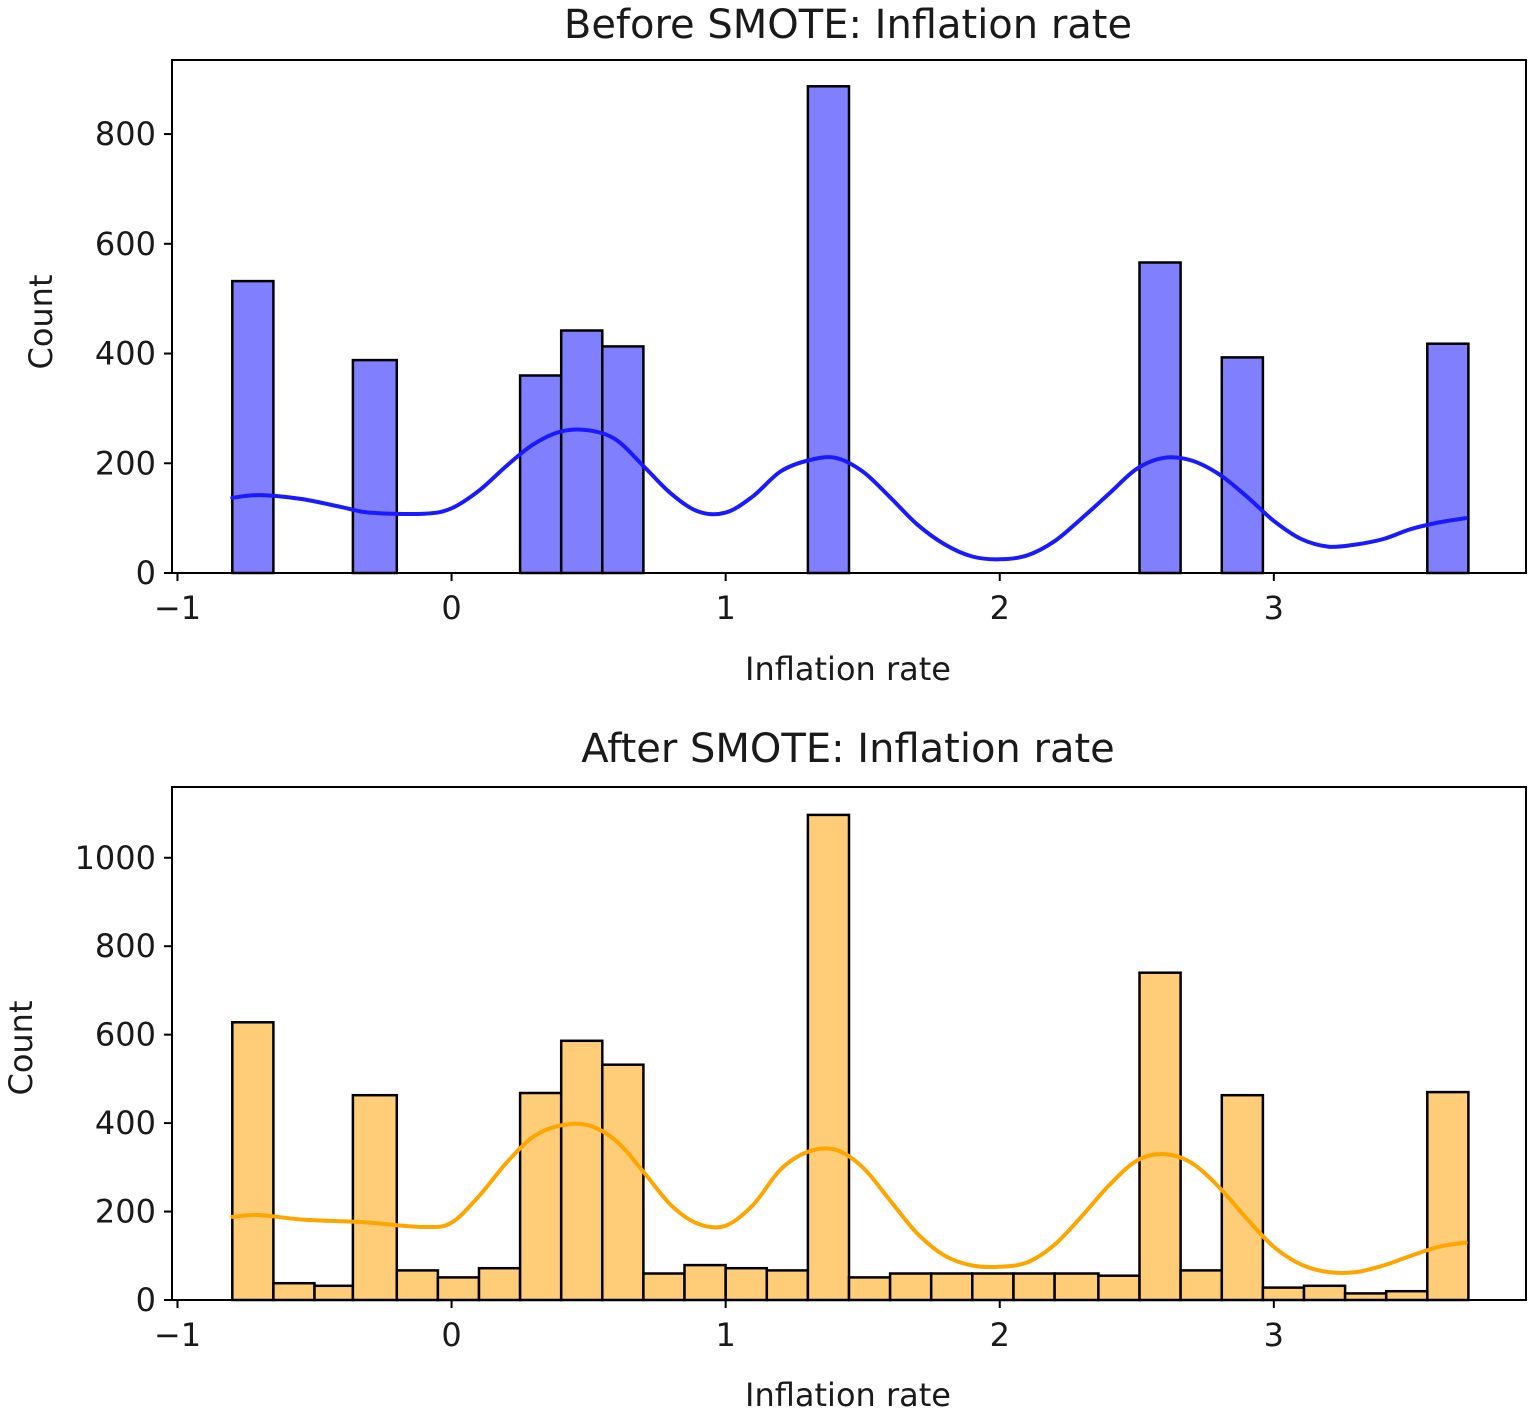  I want to click on chart-title: Before SMOTE: Inflation rate, so click(848, 25).